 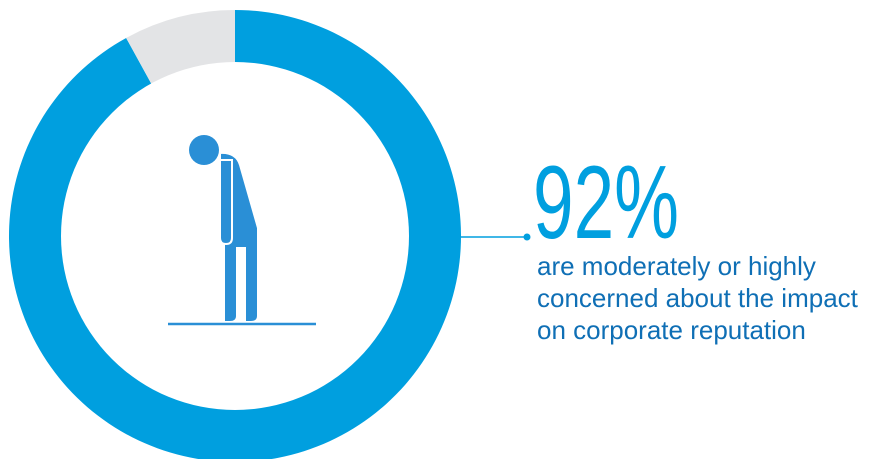 I want to click on value-label: 92%, so click(x=606, y=203).